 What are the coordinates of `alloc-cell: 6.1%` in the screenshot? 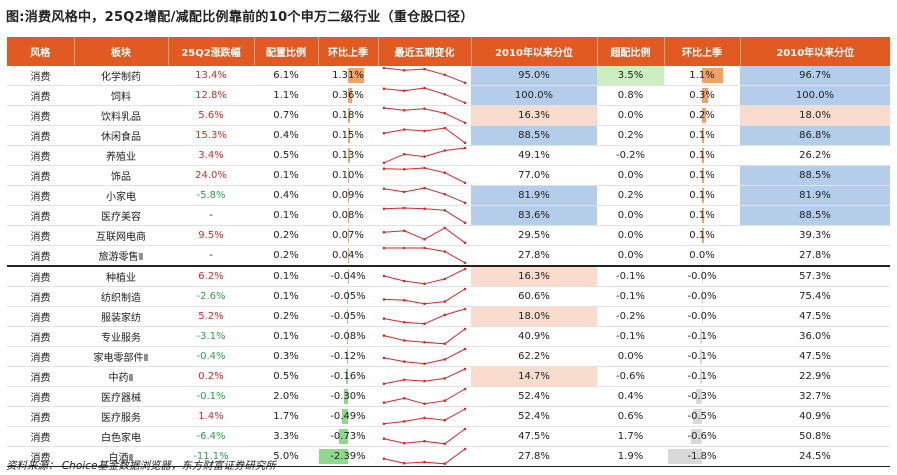 It's located at (286, 76).